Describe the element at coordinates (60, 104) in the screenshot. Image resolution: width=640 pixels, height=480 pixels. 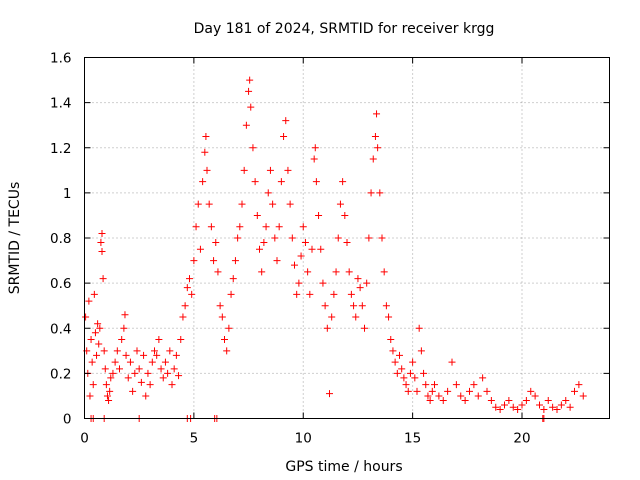
I see `y-tick-label: 1.4` at that location.